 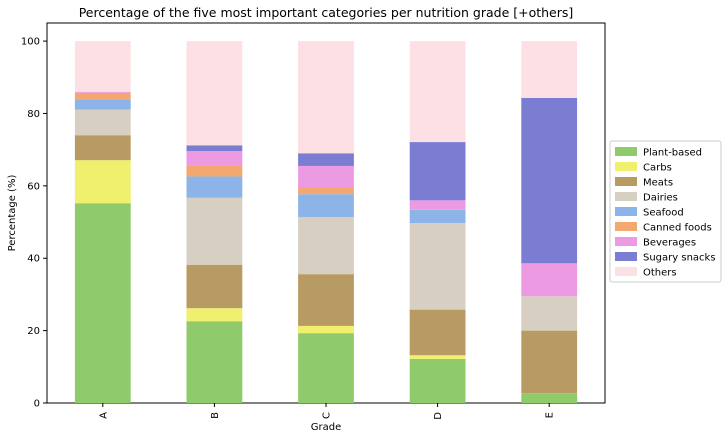 What do you see at coordinates (677, 228) in the screenshot?
I see `legend-label: Canned foods` at bounding box center [677, 228].